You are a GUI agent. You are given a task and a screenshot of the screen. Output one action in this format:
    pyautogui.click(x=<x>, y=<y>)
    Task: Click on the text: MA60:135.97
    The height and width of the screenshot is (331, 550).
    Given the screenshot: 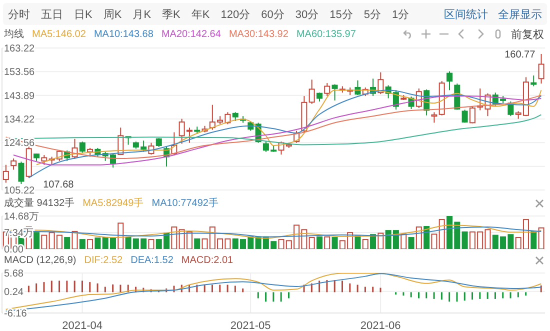 What is the action you would take?
    pyautogui.click(x=326, y=34)
    